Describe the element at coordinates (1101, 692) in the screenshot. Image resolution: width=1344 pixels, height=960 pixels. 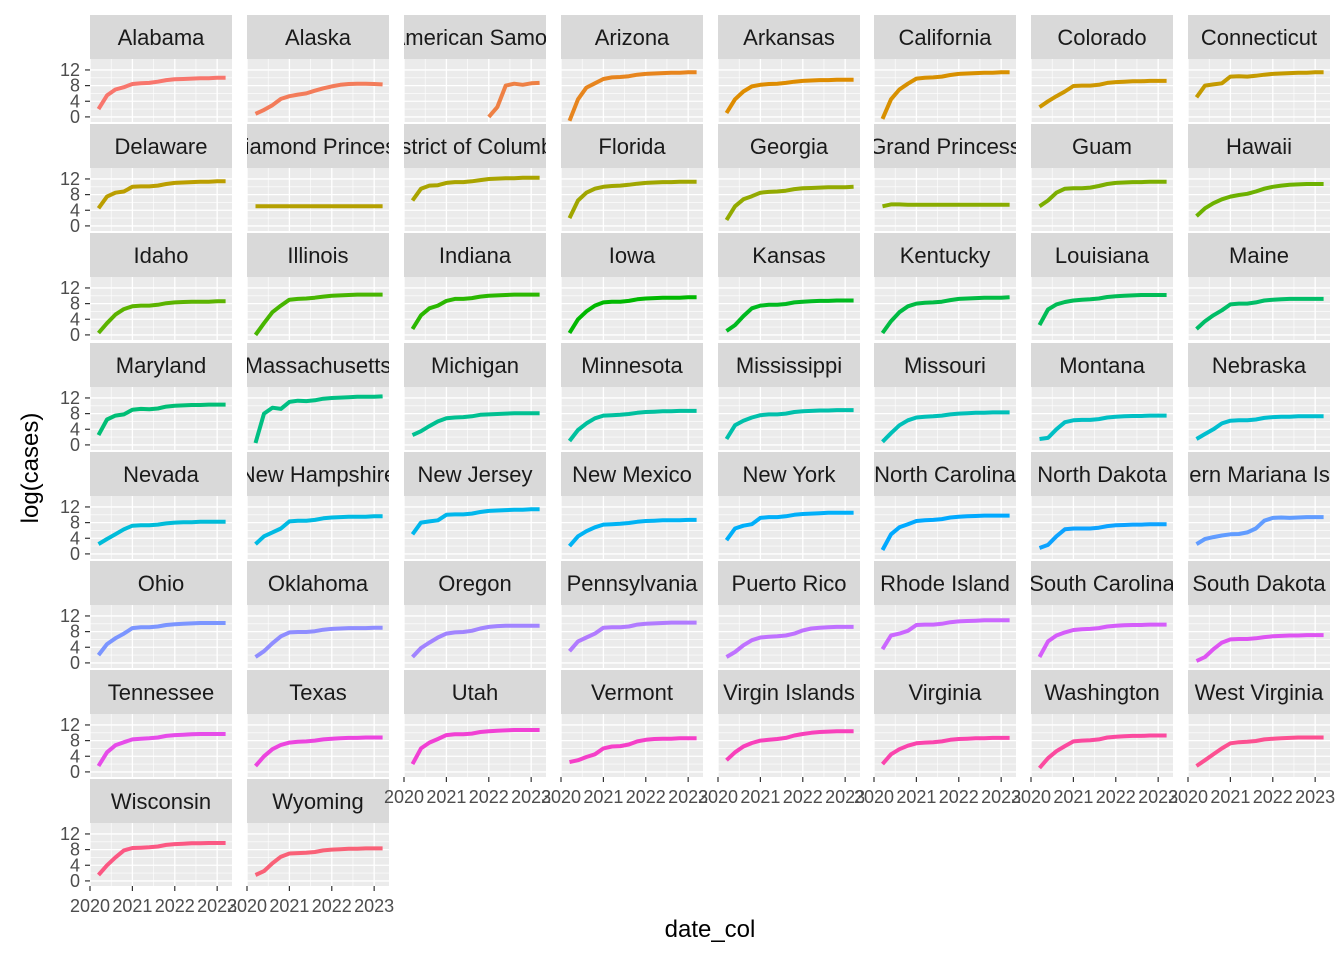
I see `facet-strip-label: Washington` at that location.